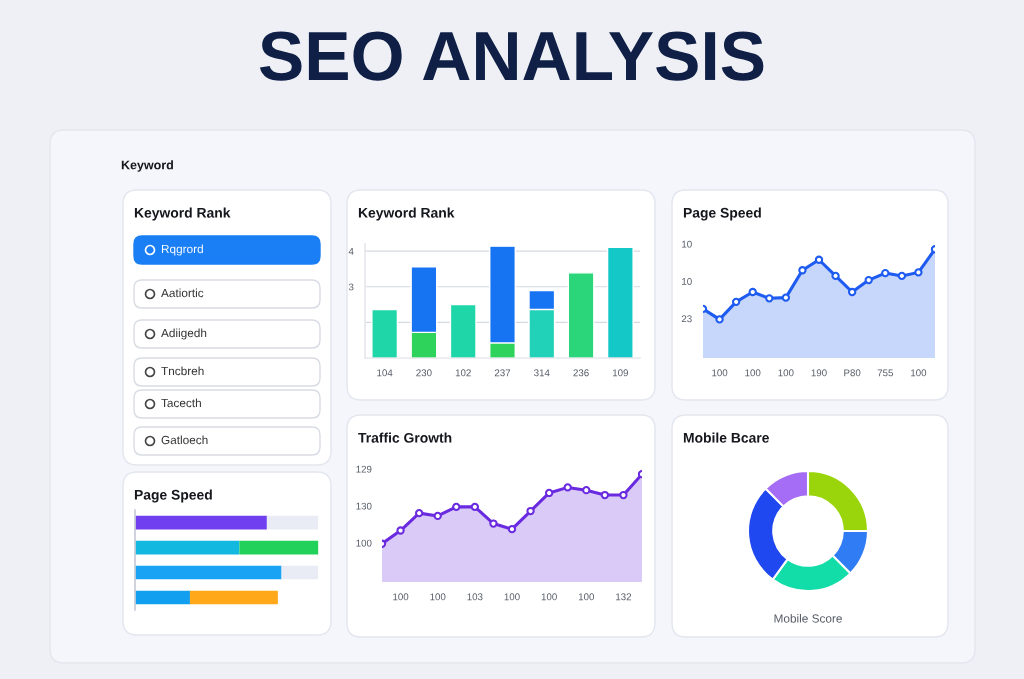 The width and height of the screenshot is (1024, 679). I want to click on x-tick-label: 237, so click(502, 373).